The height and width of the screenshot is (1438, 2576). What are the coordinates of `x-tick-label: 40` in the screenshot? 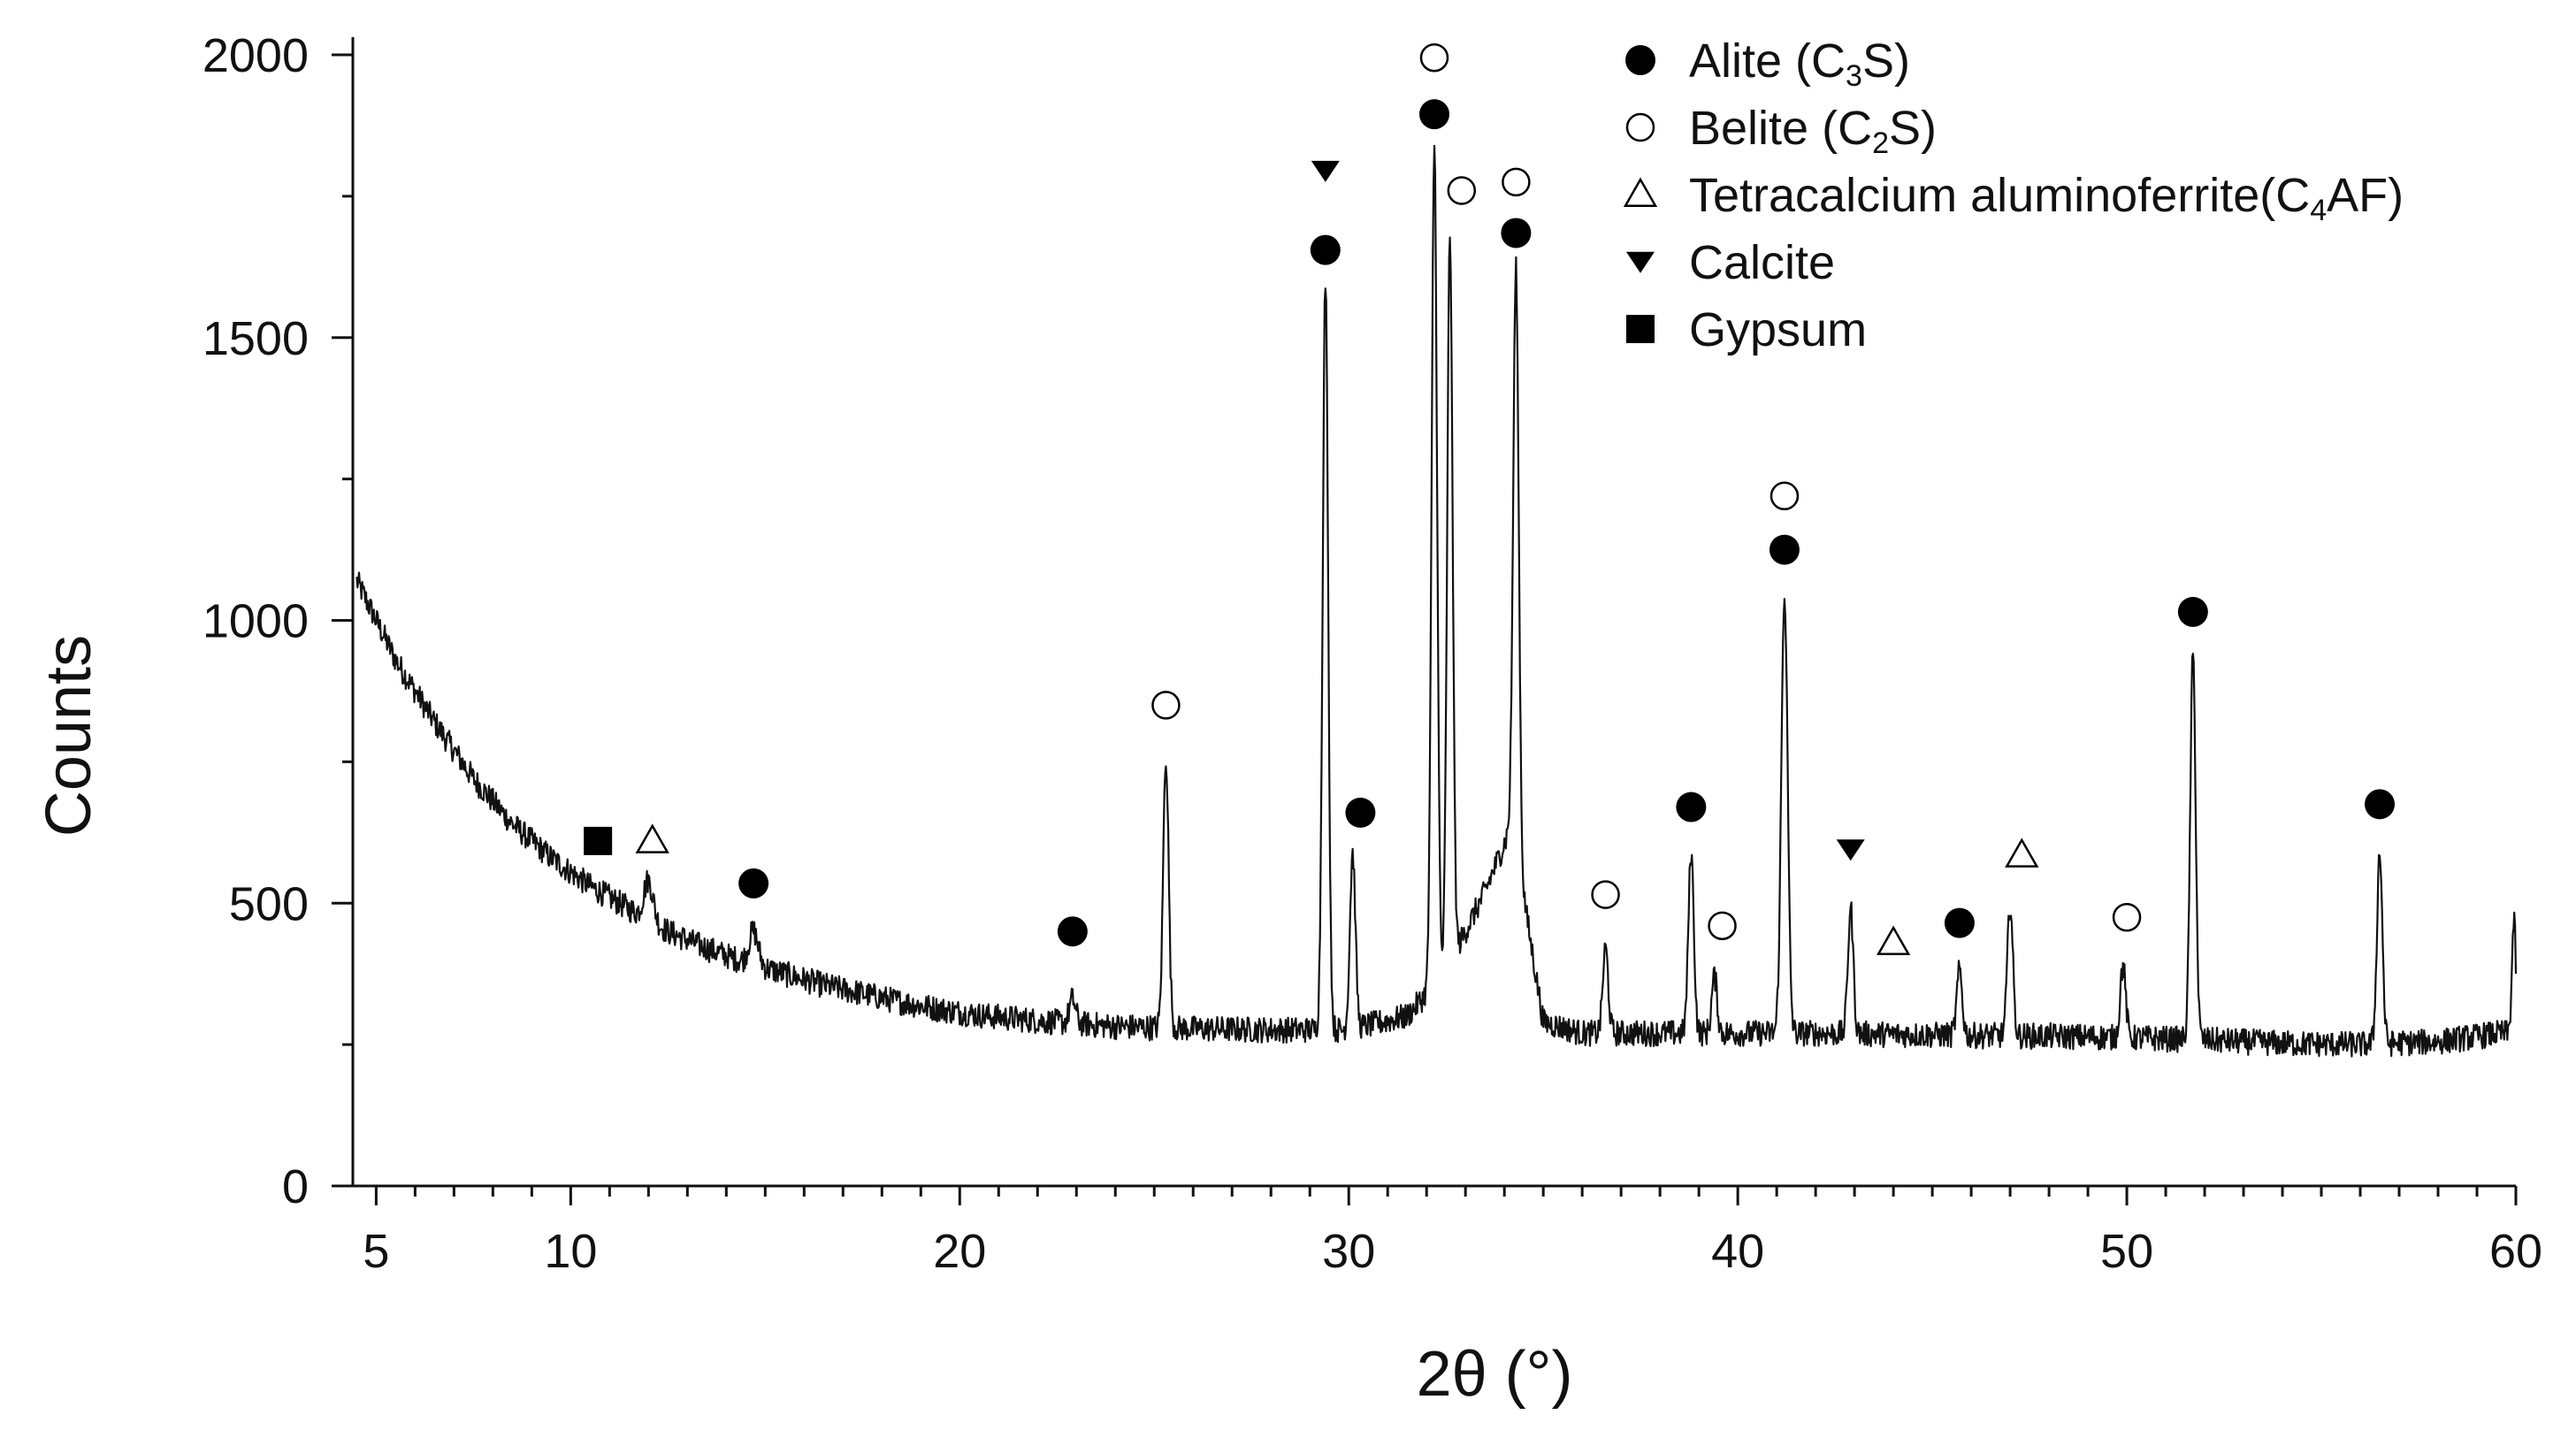 It's located at (1737, 1251).